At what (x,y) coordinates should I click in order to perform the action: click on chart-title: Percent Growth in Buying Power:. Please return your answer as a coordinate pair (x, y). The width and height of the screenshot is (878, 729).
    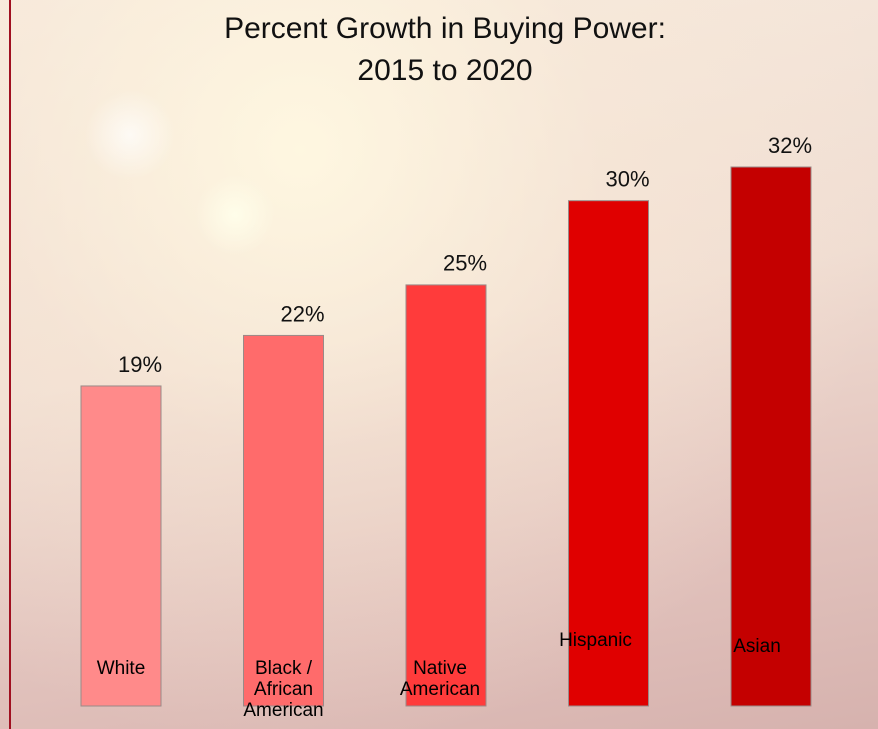
    Looking at the image, I should click on (445, 28).